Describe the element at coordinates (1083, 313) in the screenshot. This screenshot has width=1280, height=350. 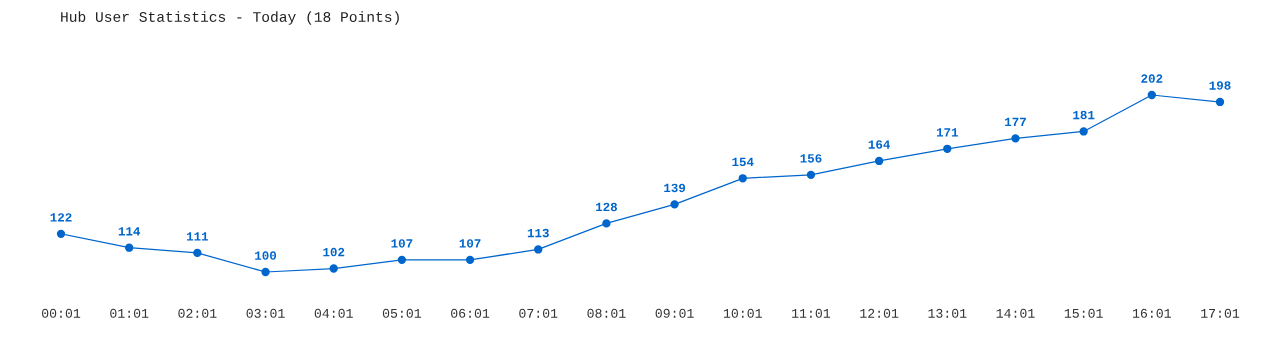
I see `x-tick-label: 15:01` at that location.